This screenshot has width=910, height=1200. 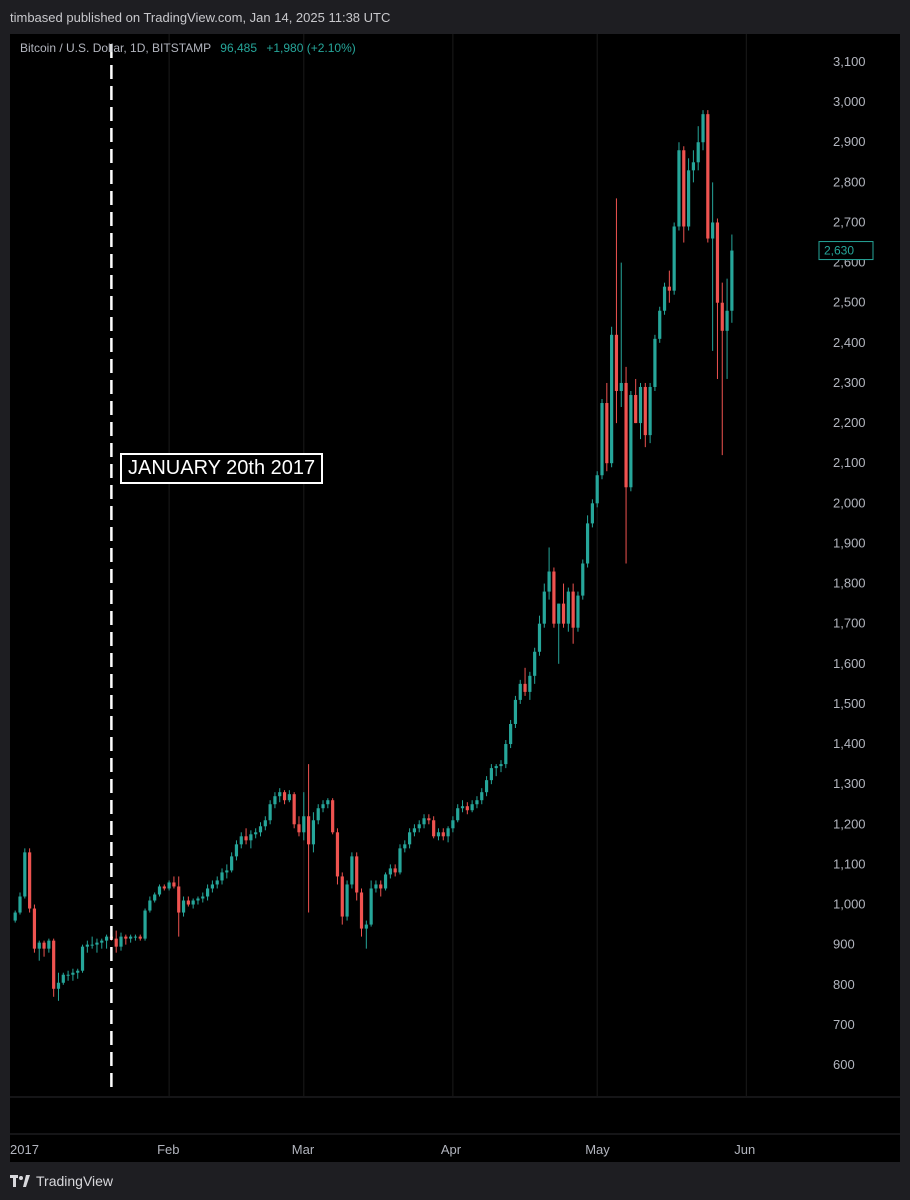 I want to click on y-tick-label: 1,000, so click(x=849, y=904).